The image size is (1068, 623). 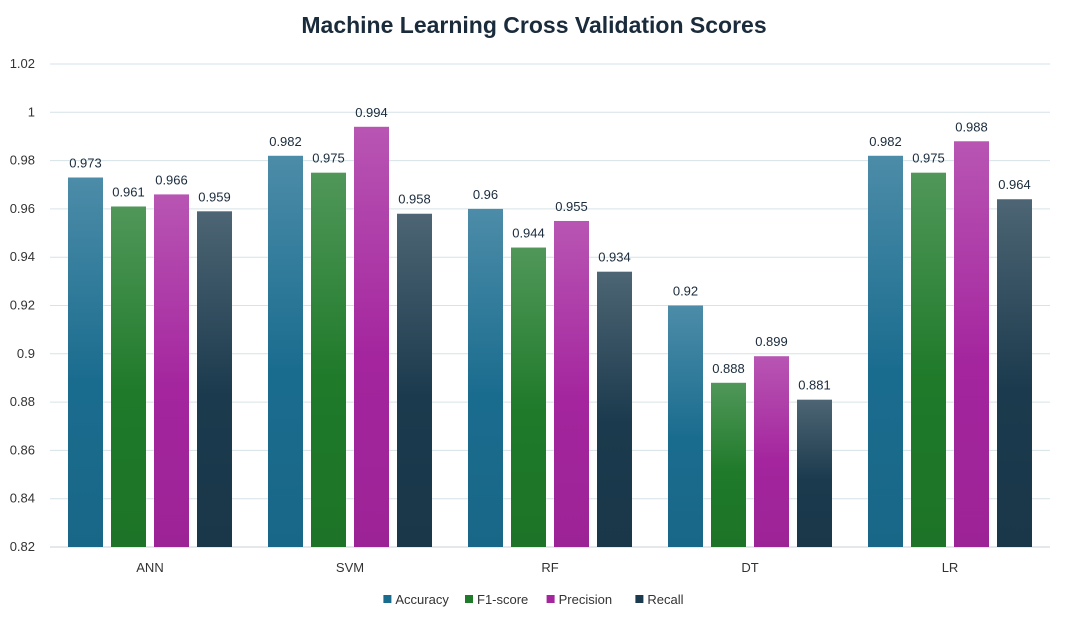 What do you see at coordinates (214, 196) in the screenshot?
I see `data-label: 0.959` at bounding box center [214, 196].